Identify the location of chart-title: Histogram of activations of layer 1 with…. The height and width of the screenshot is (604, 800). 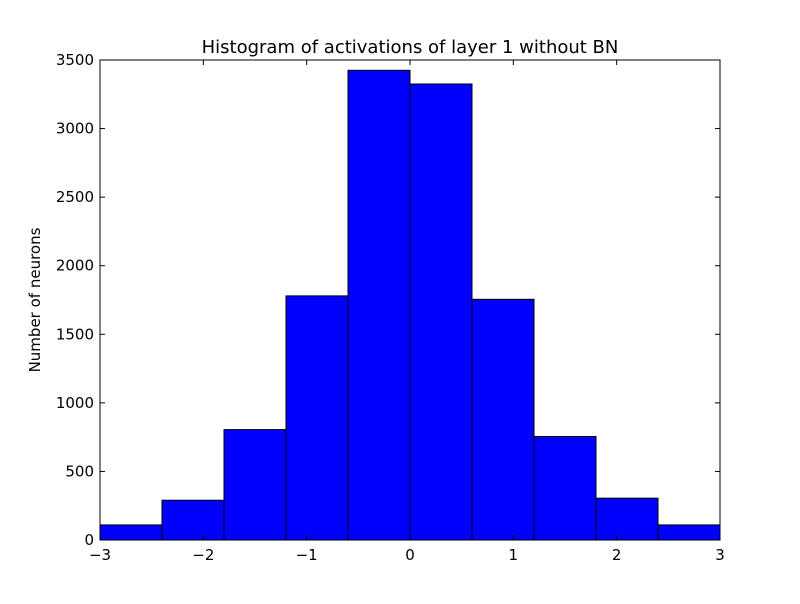
(410, 47).